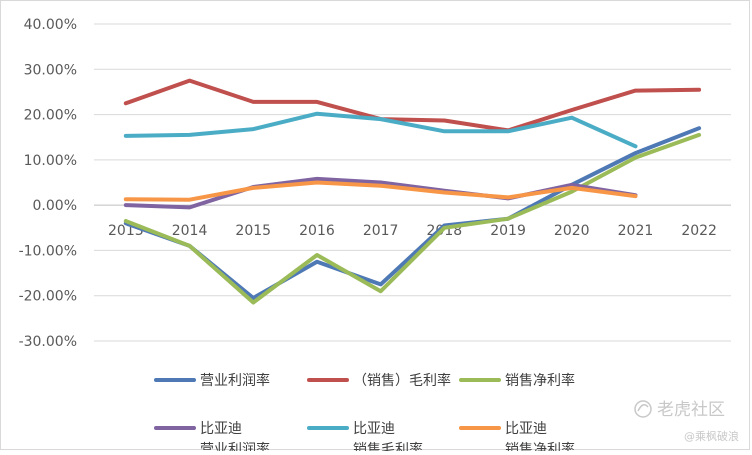 The width and height of the screenshot is (752, 455). I want to click on x-tick-label: 2022, so click(699, 231).